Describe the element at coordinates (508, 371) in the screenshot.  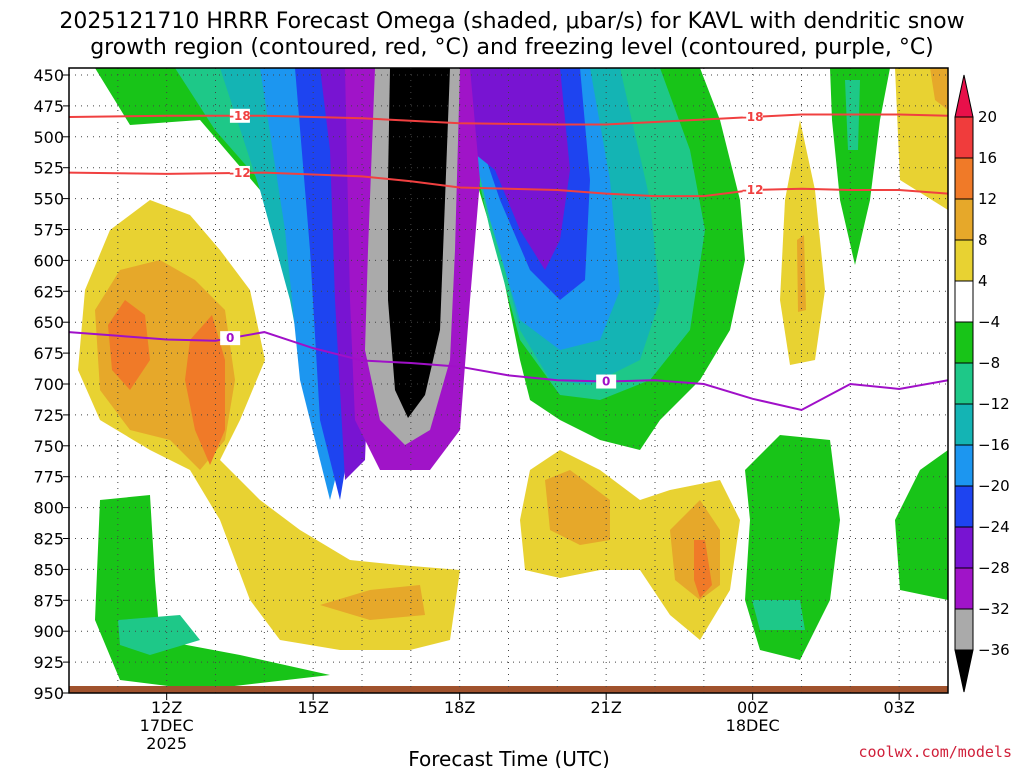
I see `contour-line-freezing-level-0C` at that location.